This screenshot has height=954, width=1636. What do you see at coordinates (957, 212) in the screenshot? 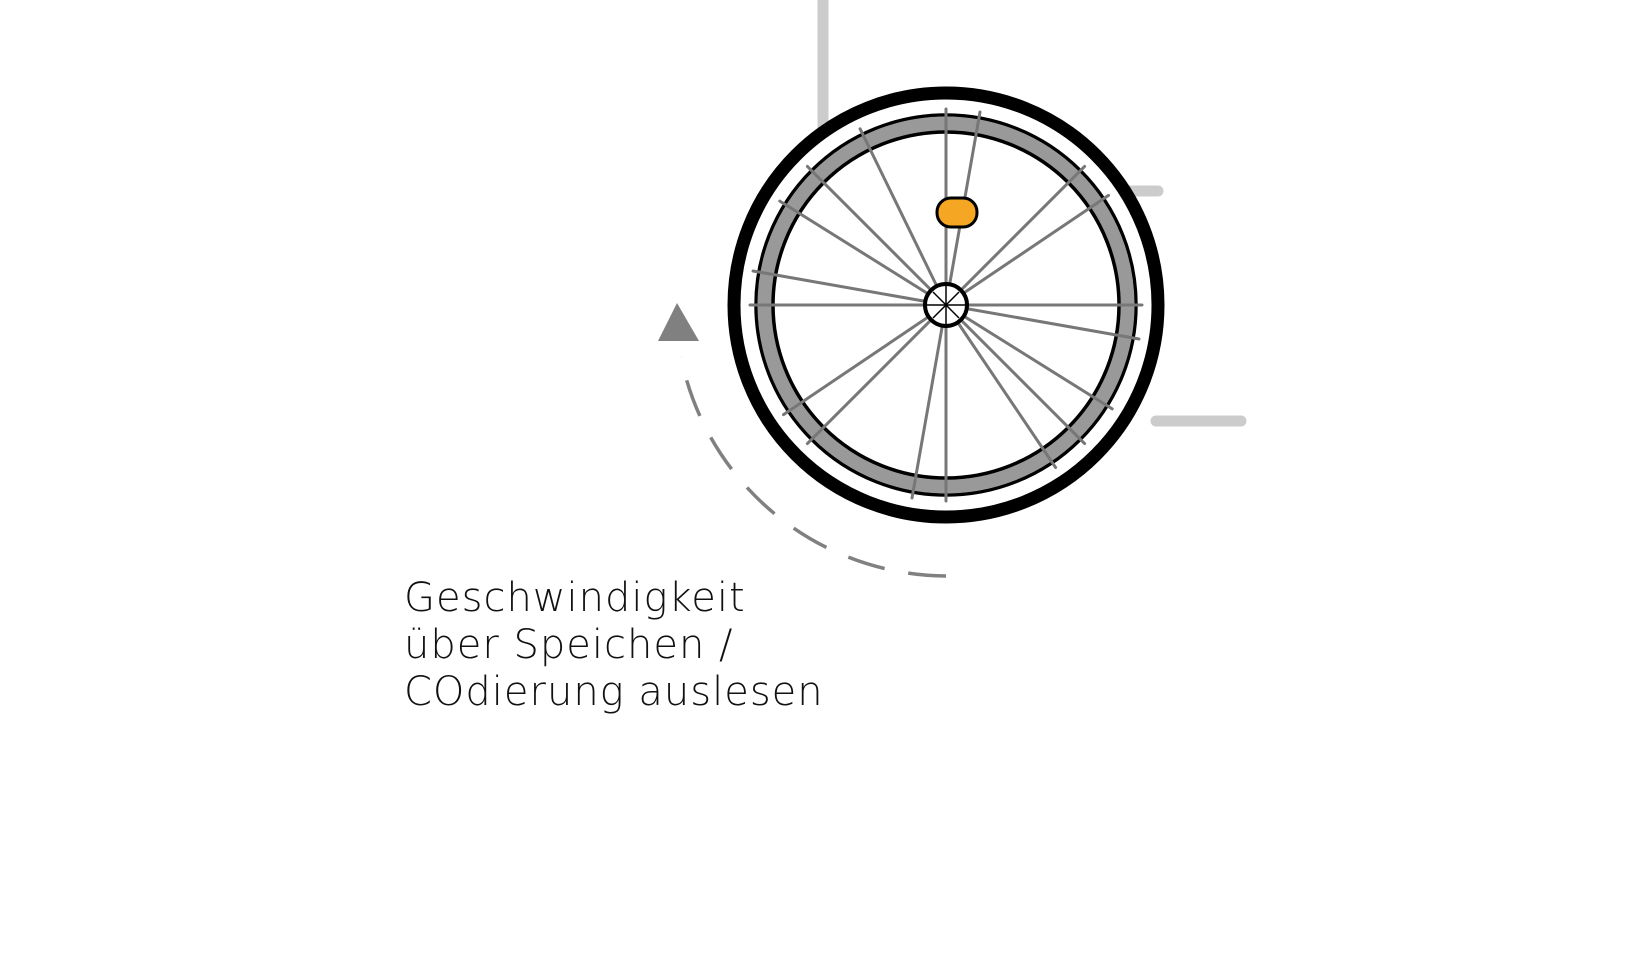
I see `speed-sensor-icon` at bounding box center [957, 212].